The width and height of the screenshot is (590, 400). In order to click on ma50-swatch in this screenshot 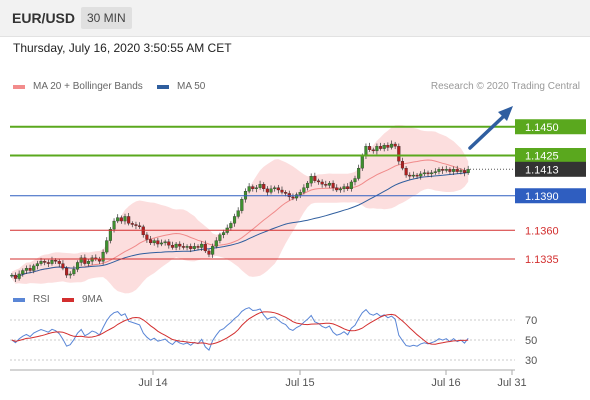, I will do `click(163, 86)`.